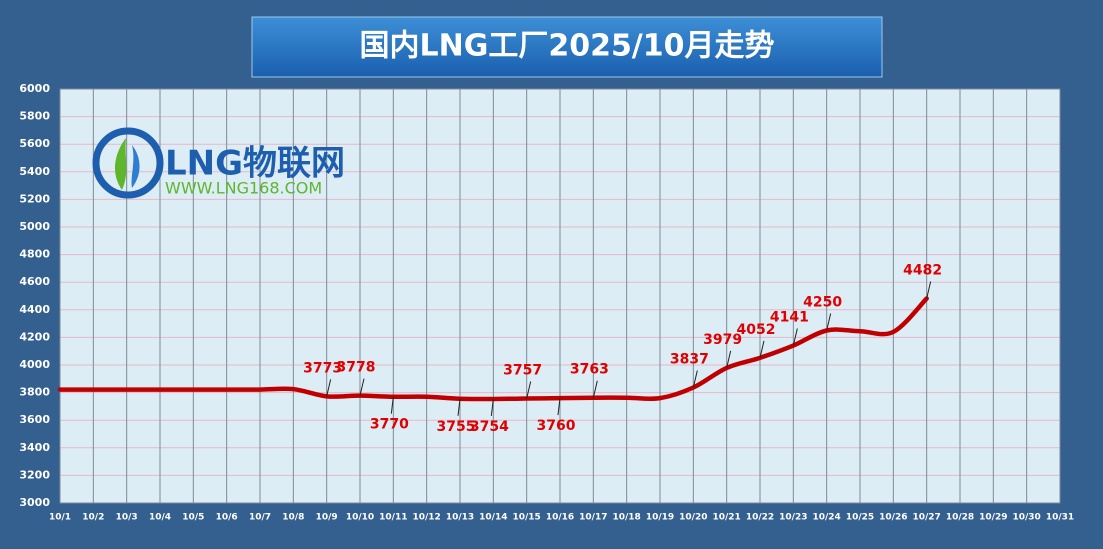  Describe the element at coordinates (626, 518) in the screenshot. I see `x-tick-label: 10/18` at that location.